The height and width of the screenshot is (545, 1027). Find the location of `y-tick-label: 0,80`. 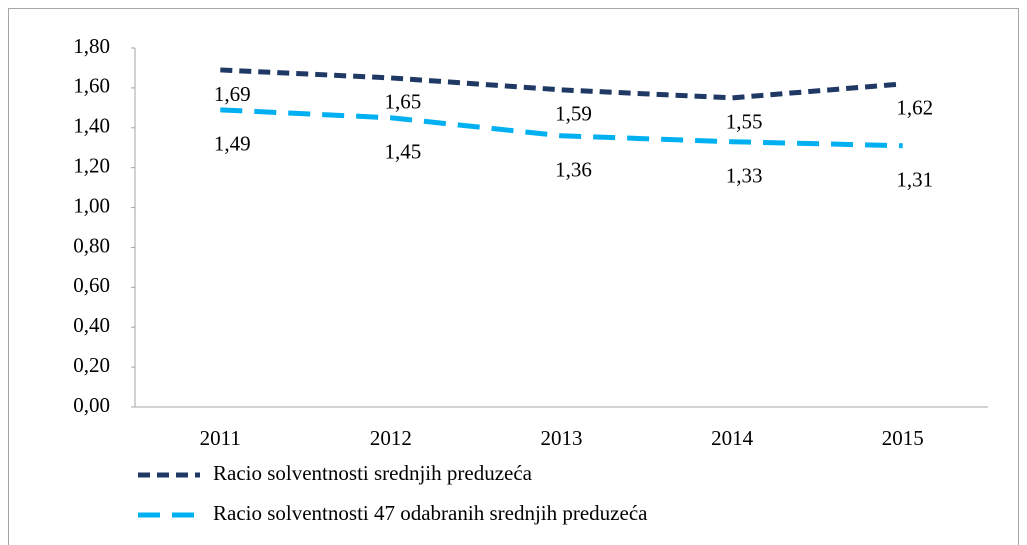

y-tick-label: 0,80 is located at coordinates (91, 245).